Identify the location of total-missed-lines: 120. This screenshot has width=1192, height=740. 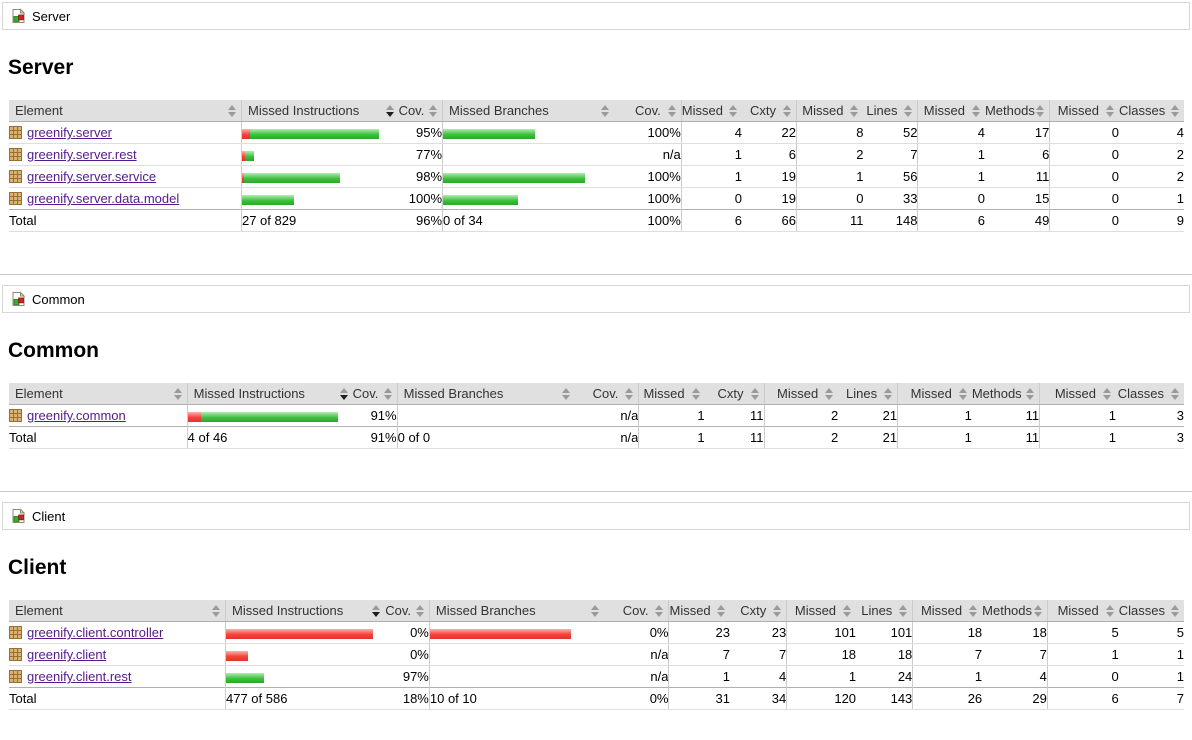
(821, 698).